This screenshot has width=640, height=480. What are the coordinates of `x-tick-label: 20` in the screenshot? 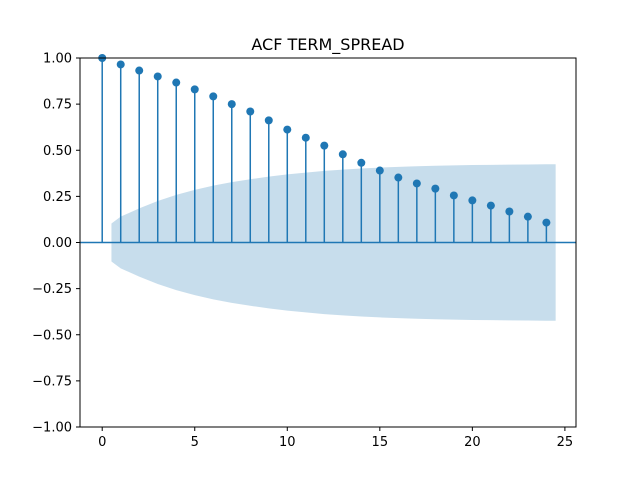 It's located at (472, 442).